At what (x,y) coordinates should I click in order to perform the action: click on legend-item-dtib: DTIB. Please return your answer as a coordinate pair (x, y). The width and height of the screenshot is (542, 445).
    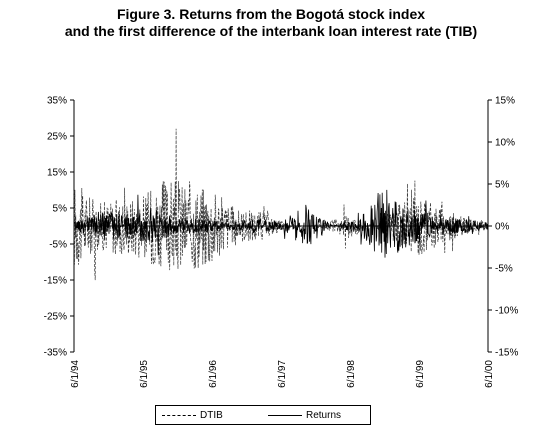
    Looking at the image, I should click on (192, 415).